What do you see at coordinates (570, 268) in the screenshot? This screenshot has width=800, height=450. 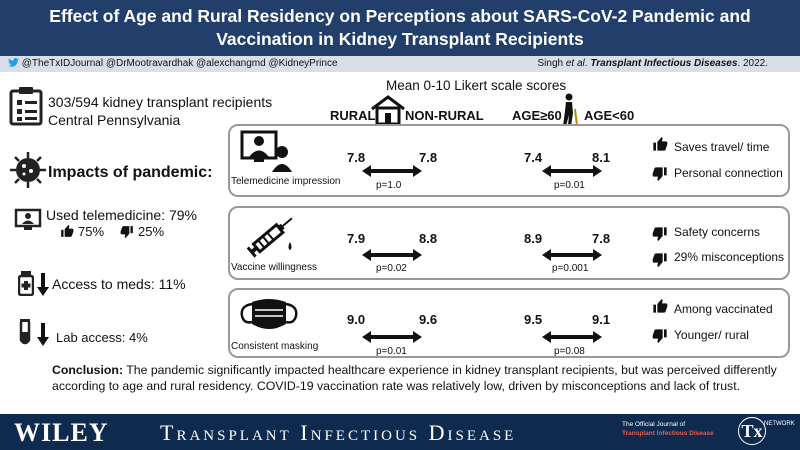 I see `vaccine-age-pvalue: p=0.001` at bounding box center [570, 268].